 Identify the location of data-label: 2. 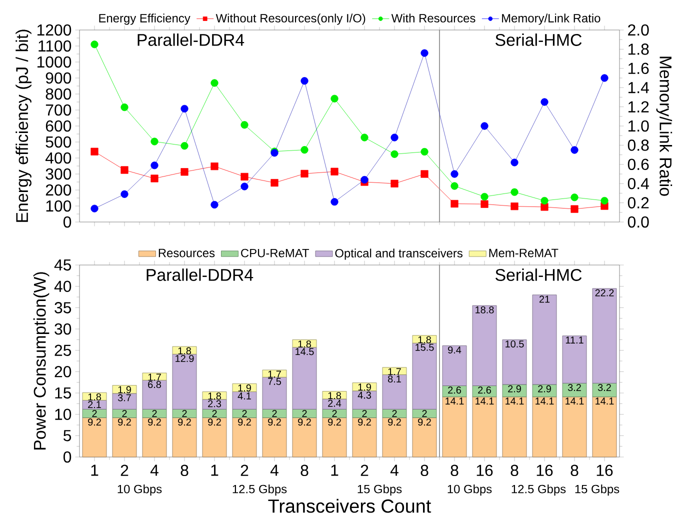
(334, 413).